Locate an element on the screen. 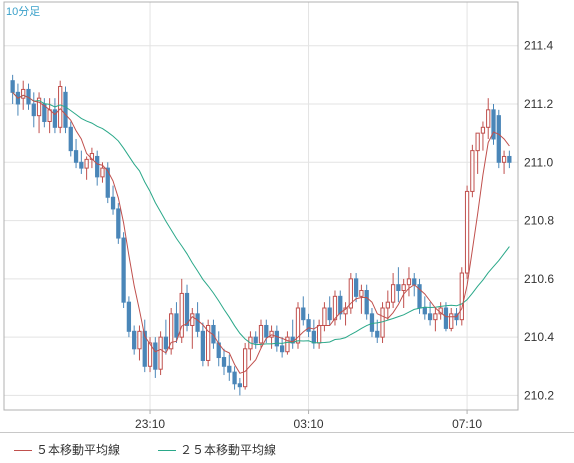  y-tick-label: 211.0 is located at coordinates (538, 162).